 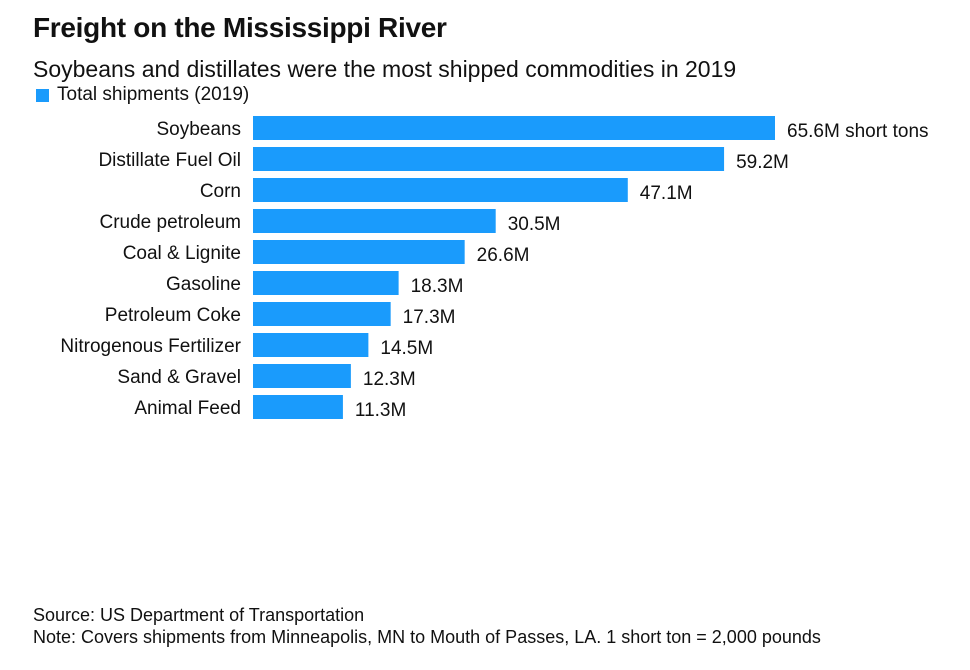 What do you see at coordinates (169, 160) in the screenshot?
I see `category-label: Distillate Fuel Oil` at bounding box center [169, 160].